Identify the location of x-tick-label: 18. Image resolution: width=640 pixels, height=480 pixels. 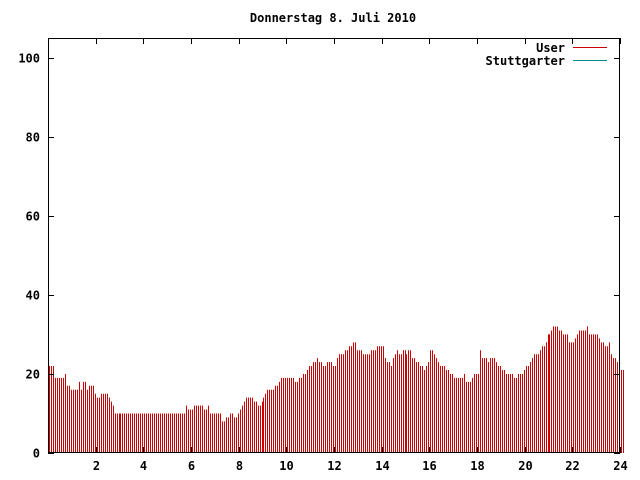
(477, 466).